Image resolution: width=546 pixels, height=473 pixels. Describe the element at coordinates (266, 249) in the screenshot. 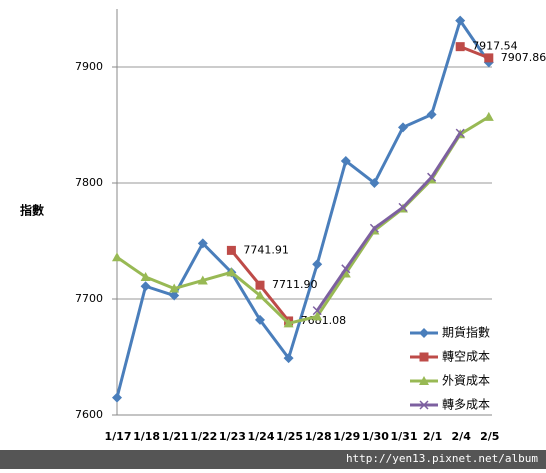

I see `data-label: 7741.91` at that location.